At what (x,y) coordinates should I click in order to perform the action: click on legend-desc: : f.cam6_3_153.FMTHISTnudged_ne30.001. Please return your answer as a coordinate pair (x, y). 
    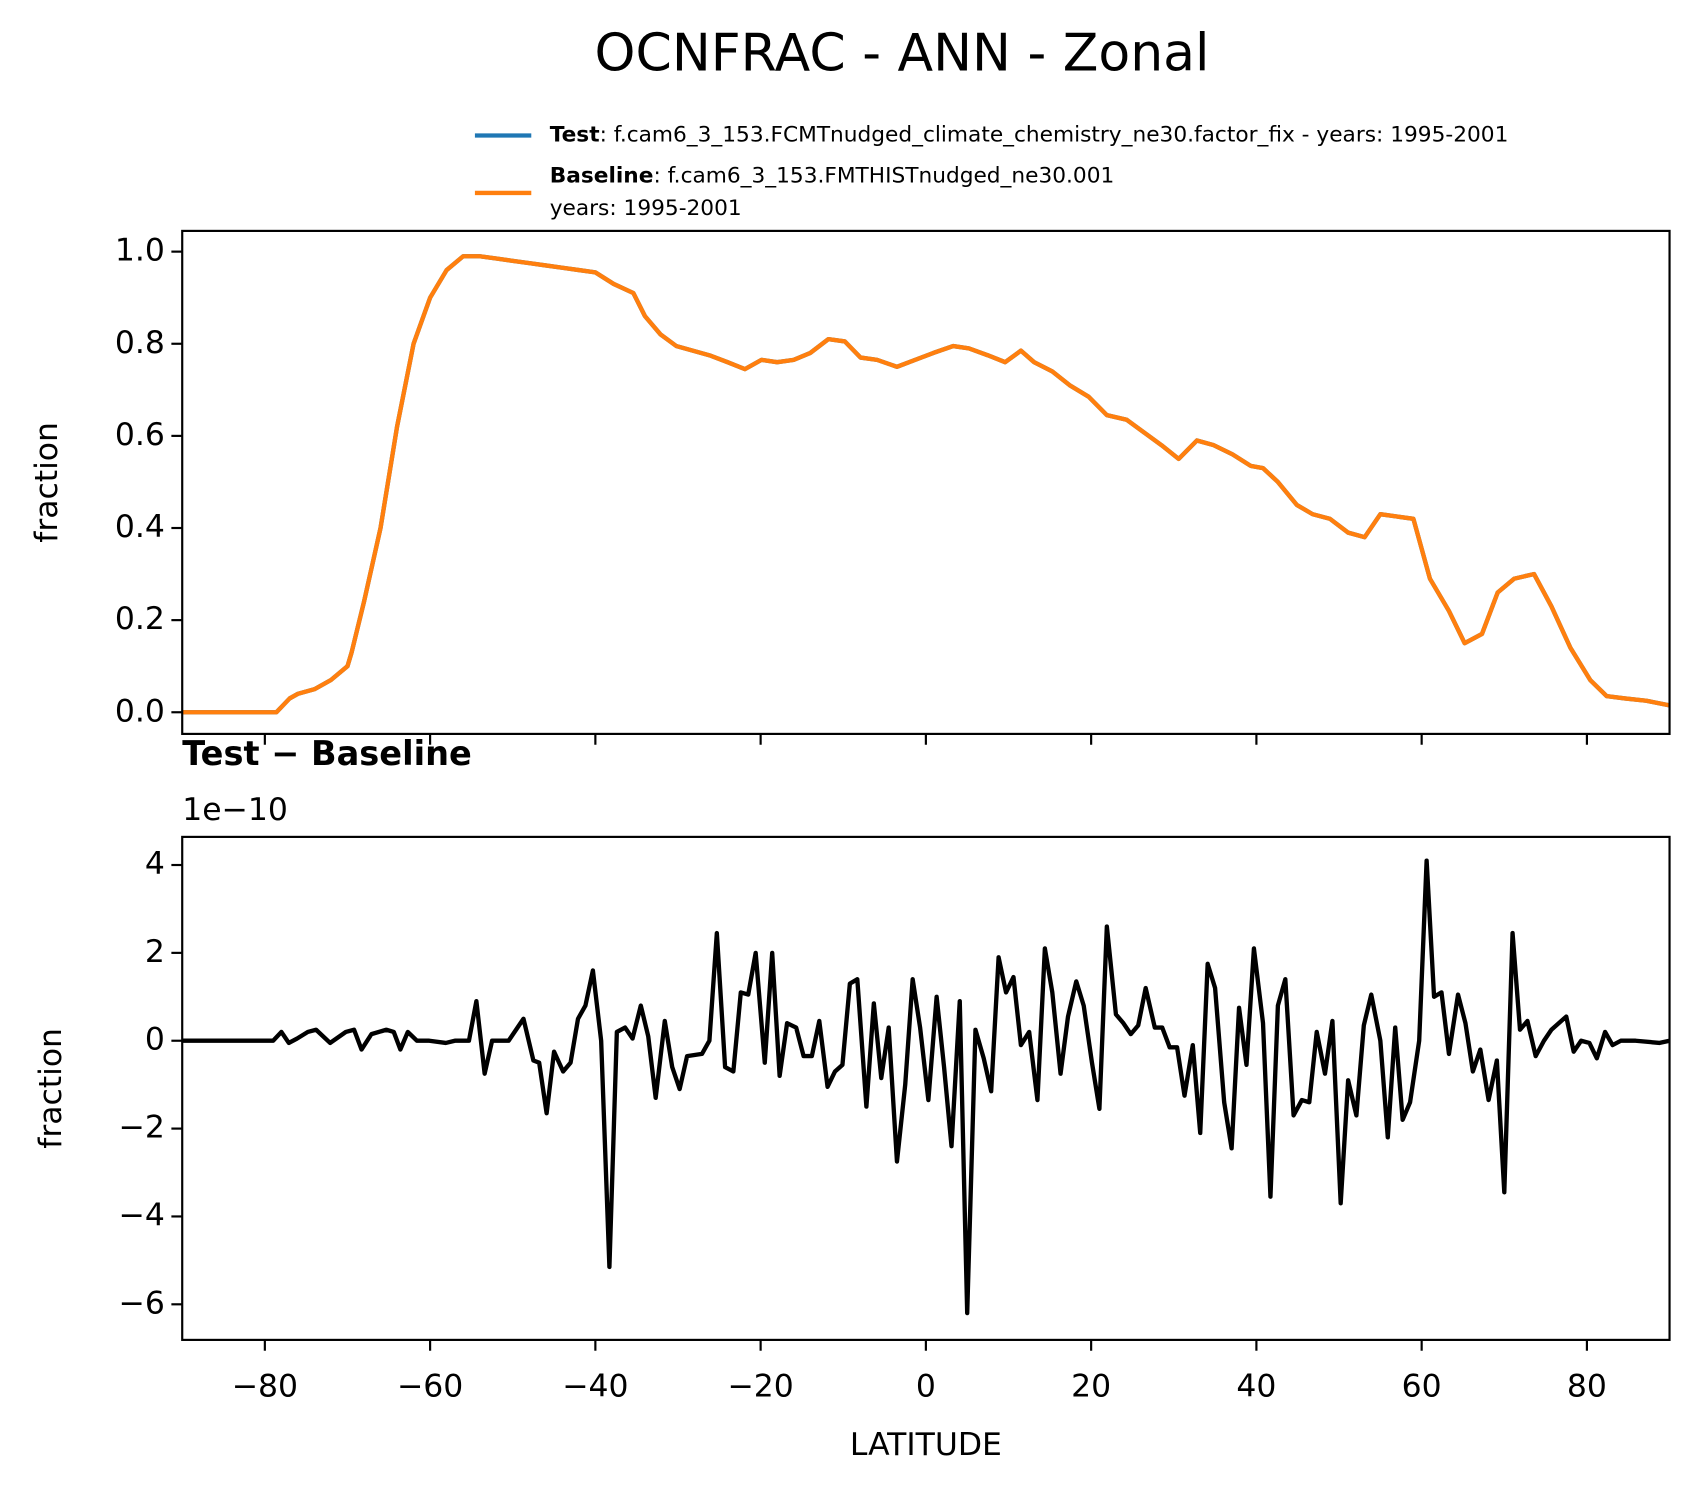
    Looking at the image, I should click on (883, 176).